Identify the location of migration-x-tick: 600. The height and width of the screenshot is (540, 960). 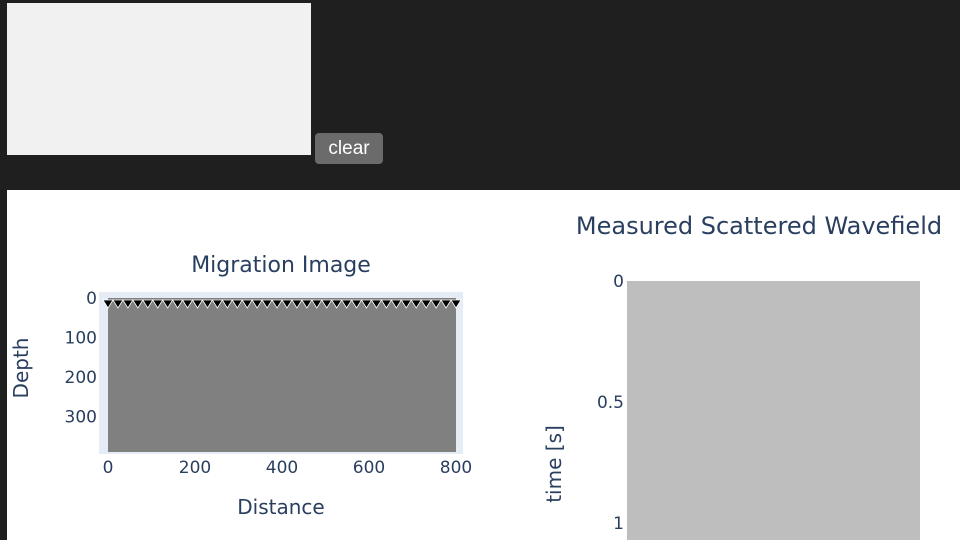
(369, 468).